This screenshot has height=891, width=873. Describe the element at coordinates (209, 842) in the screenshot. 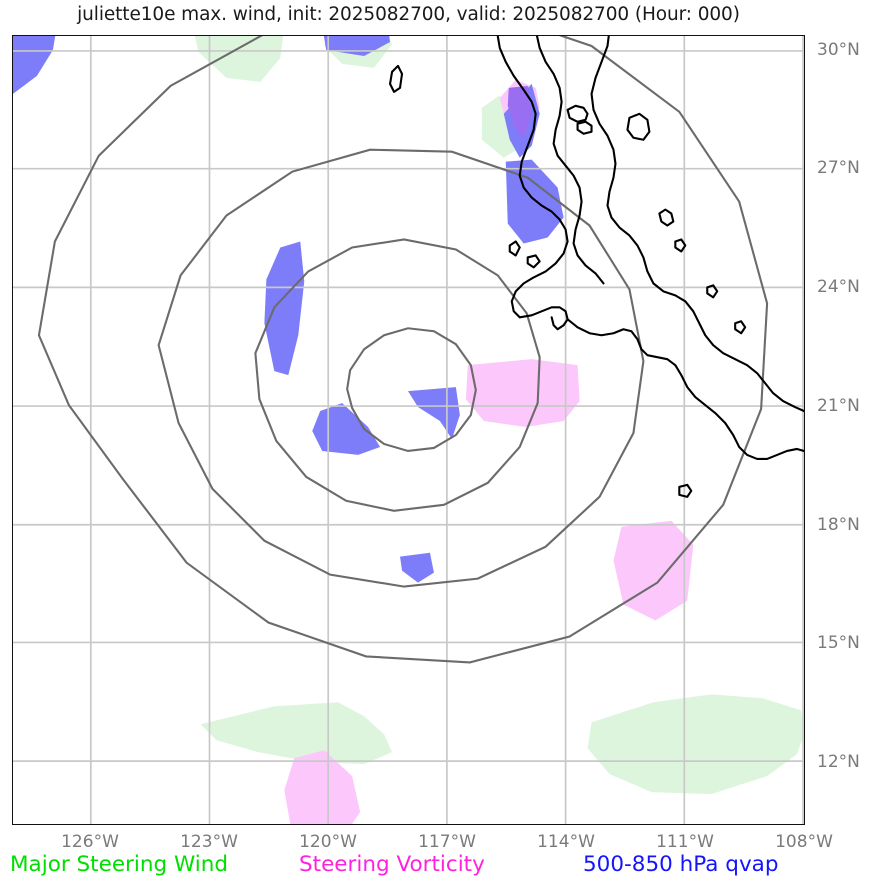

I see `xtick-label-123w: 123°W` at that location.